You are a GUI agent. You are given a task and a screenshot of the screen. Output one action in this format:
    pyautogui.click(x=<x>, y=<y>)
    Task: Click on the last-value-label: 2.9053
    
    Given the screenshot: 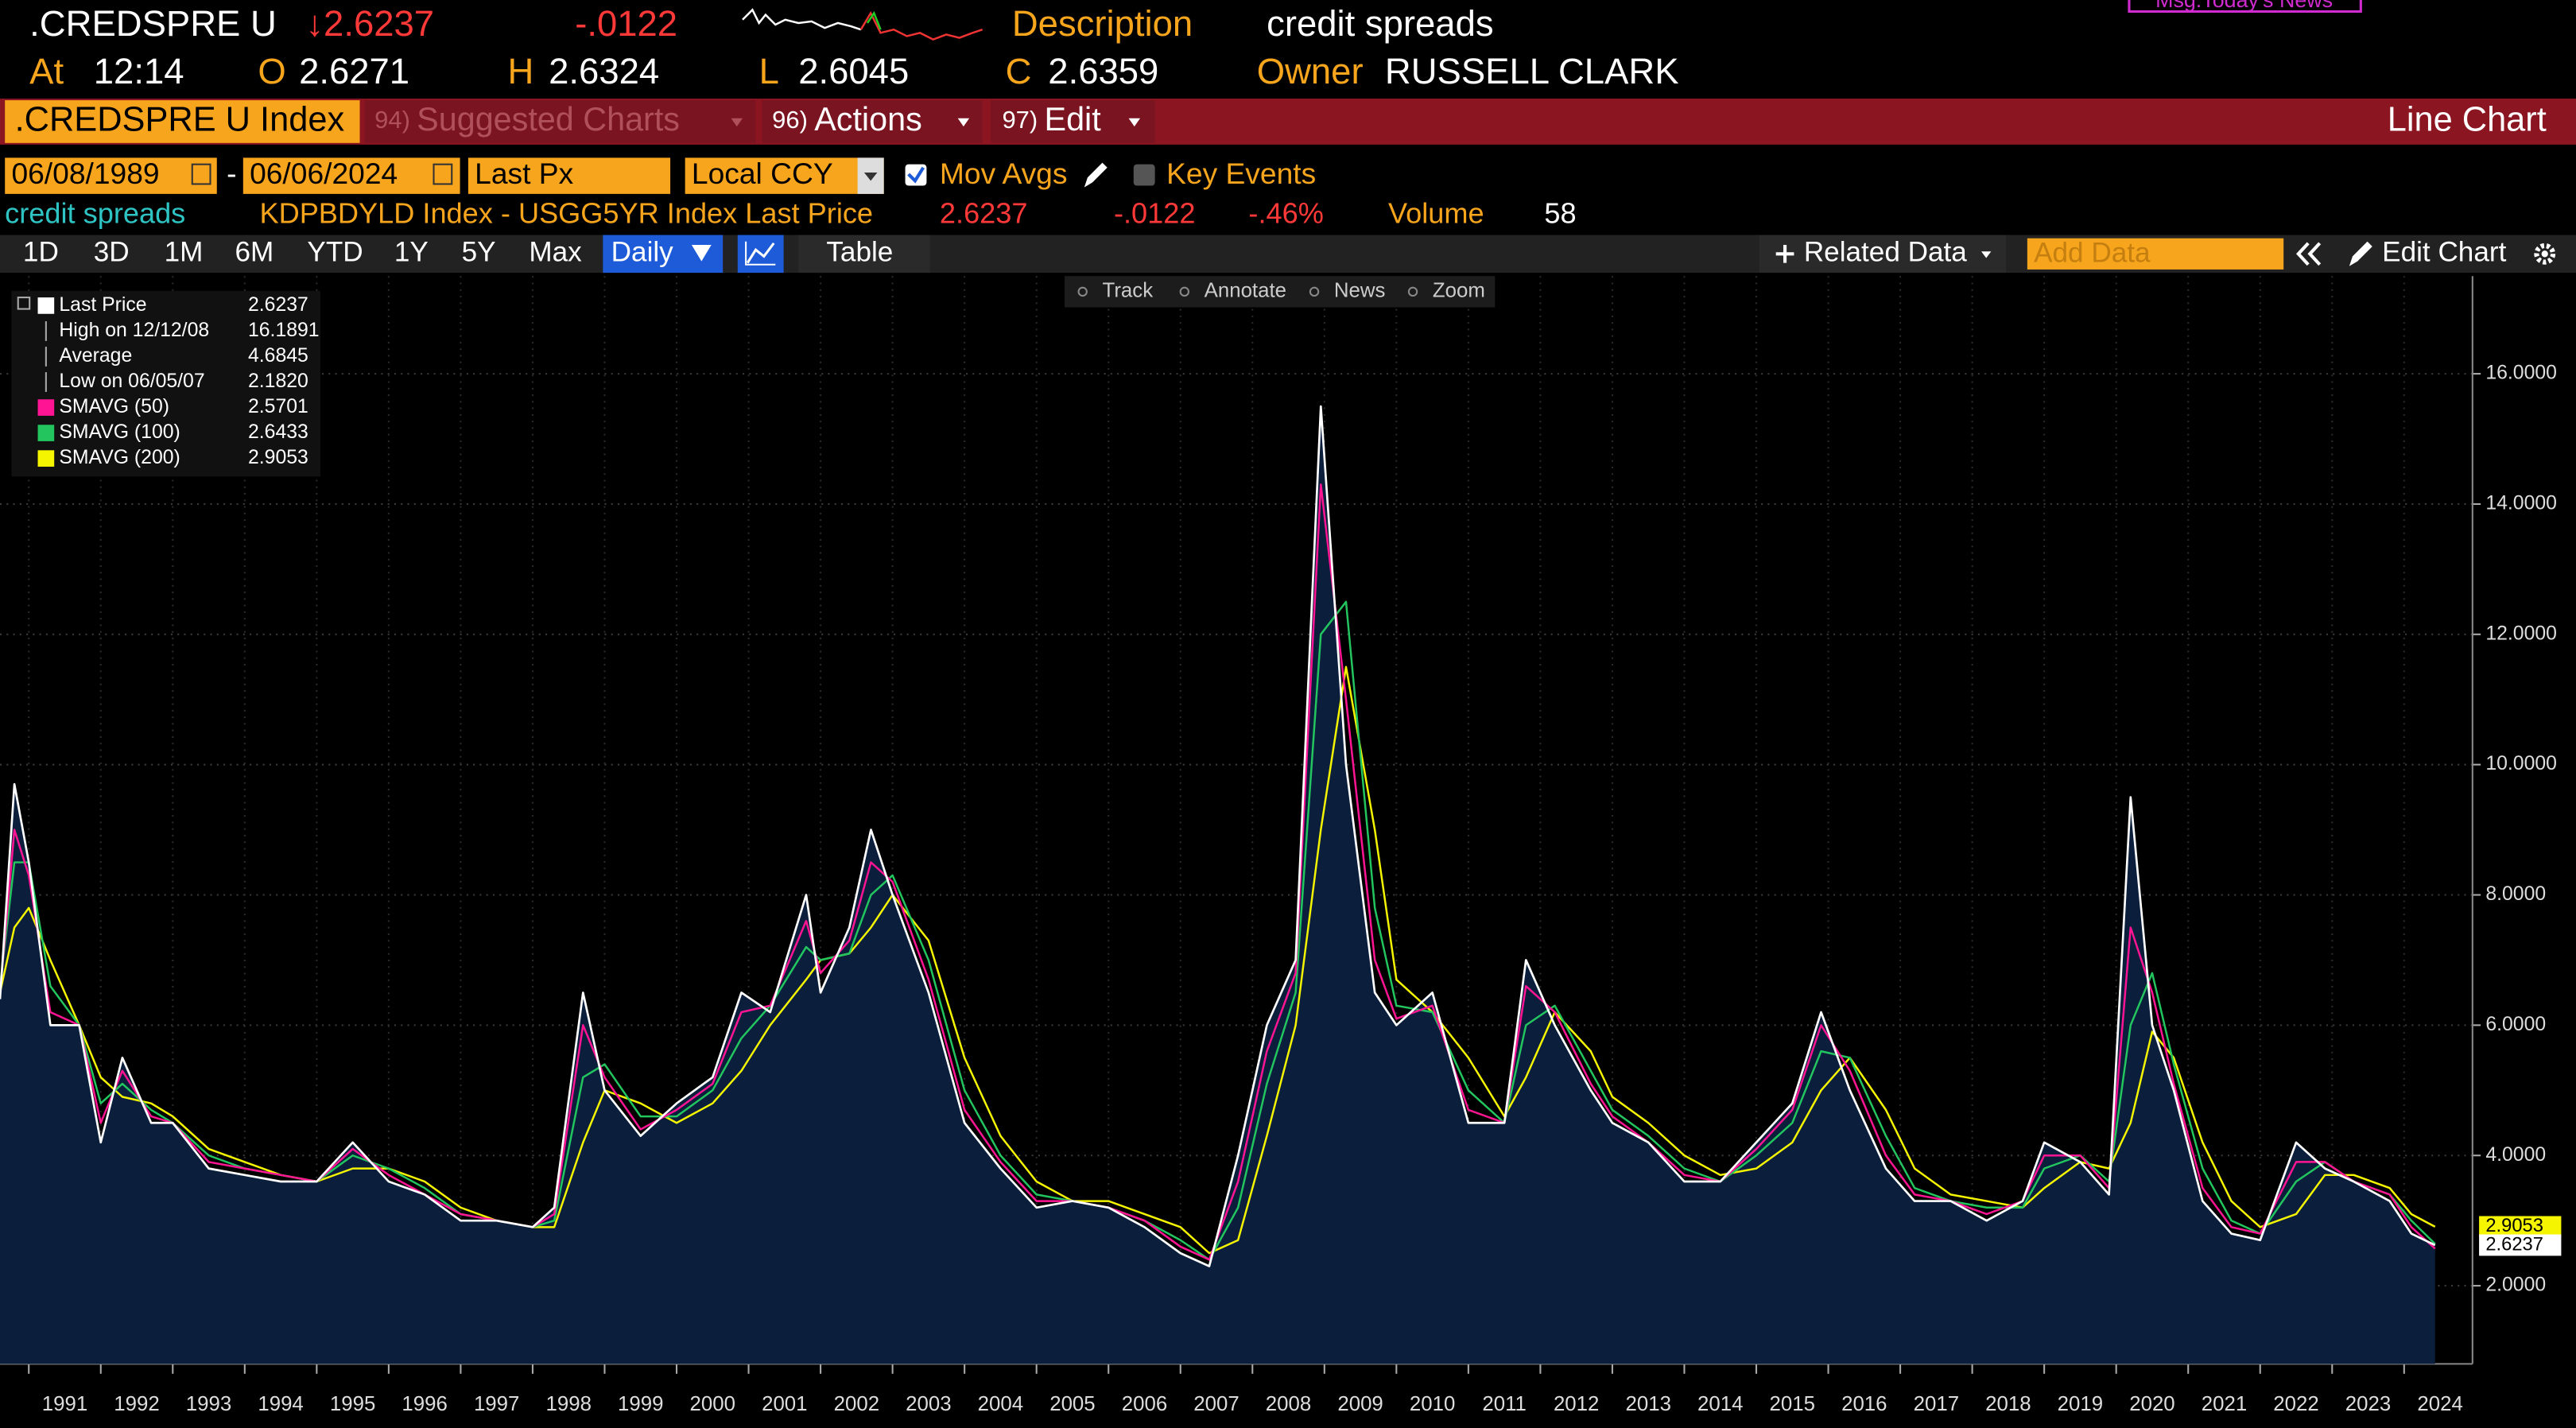 What is the action you would take?
    pyautogui.click(x=2514, y=1225)
    